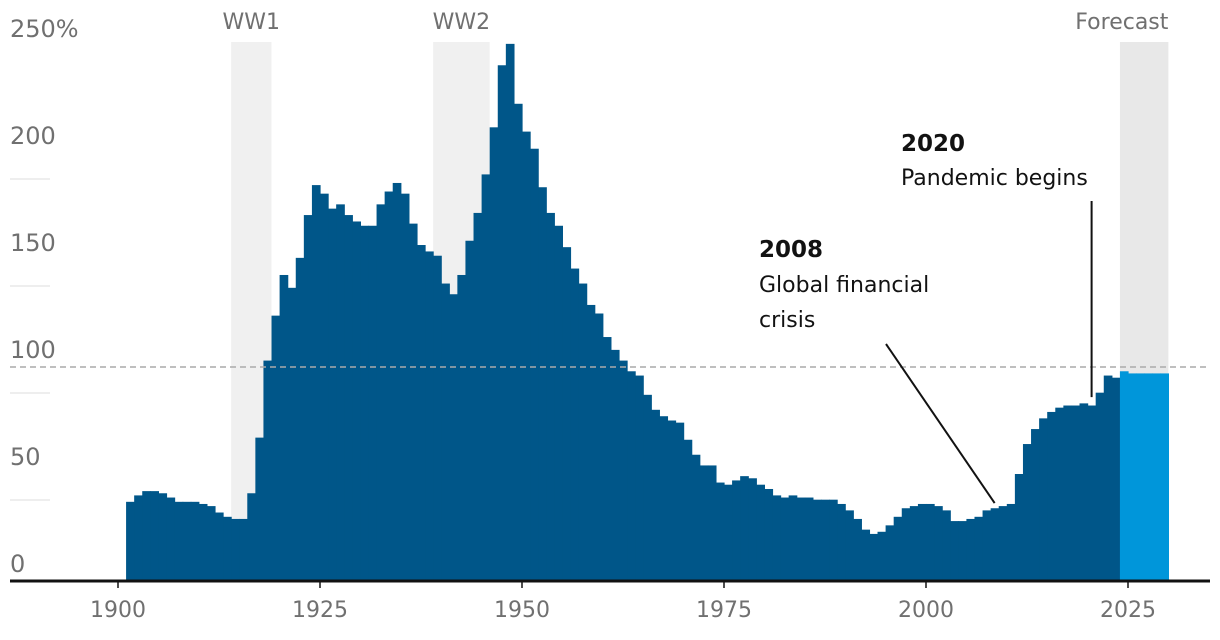 The width and height of the screenshot is (1220, 640). What do you see at coordinates (623, 602) in the screenshot?
I see `x-axis: 1900 1925 1950 1975 2000 2025` at bounding box center [623, 602].